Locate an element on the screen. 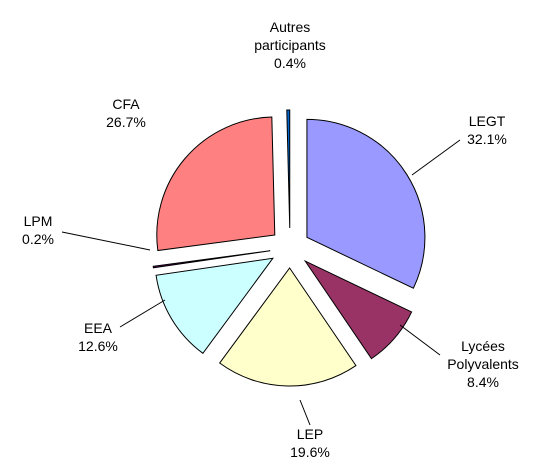 Image resolution: width=541 pixels, height=466 pixels. slice-label: LPM 0.2% is located at coordinates (38, 230).